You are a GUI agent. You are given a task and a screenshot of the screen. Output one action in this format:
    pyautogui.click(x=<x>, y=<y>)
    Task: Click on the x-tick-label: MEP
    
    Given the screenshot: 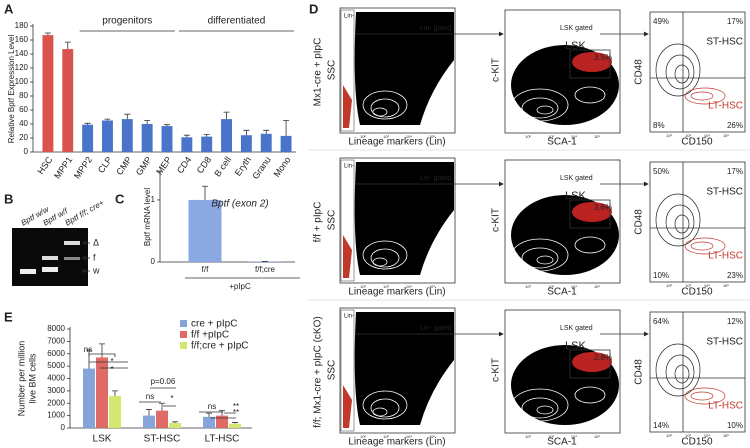 What is the action you would take?
    pyautogui.click(x=163, y=166)
    